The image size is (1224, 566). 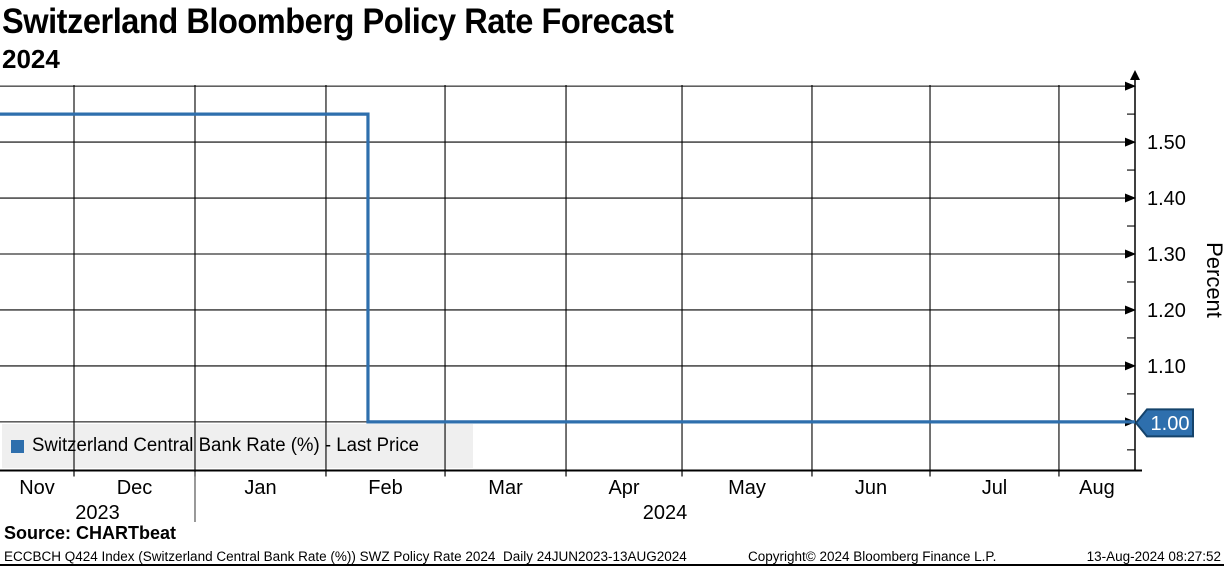 What do you see at coordinates (747, 488) in the screenshot?
I see `x-month-label: May` at bounding box center [747, 488].